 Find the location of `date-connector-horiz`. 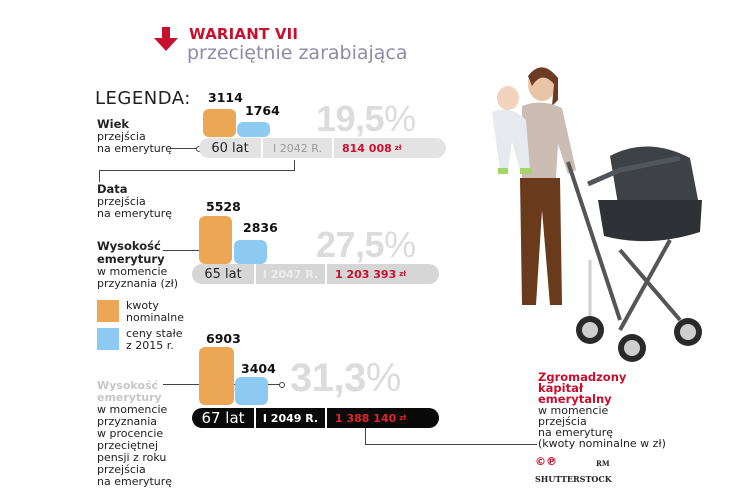

date-connector-horiz is located at coordinates (196, 170).